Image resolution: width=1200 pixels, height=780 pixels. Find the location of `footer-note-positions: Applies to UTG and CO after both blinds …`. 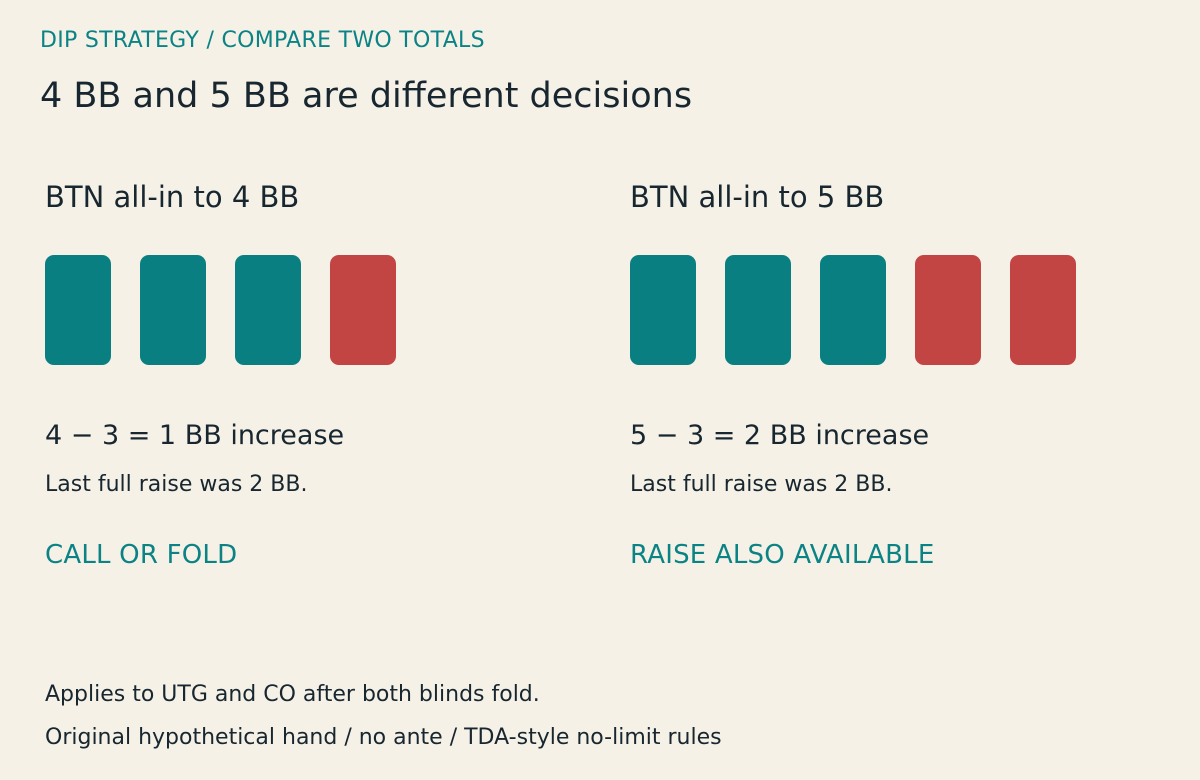

footer-note-positions: Applies to UTG and CO after both blinds … is located at coordinates (292, 694).